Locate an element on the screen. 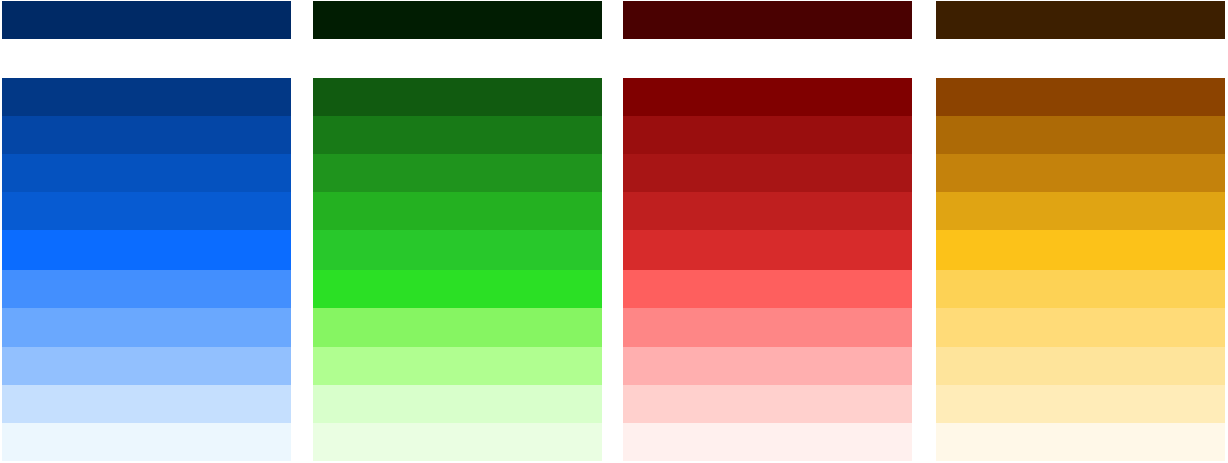 This screenshot has height=463, width=1228. header-swatch-blue is located at coordinates (146, 20).